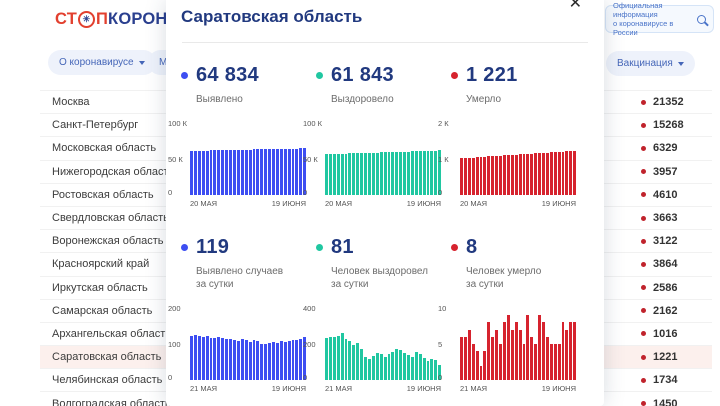 This screenshot has height=406, width=720. I want to click on region-death-count: 3122, so click(659, 241).